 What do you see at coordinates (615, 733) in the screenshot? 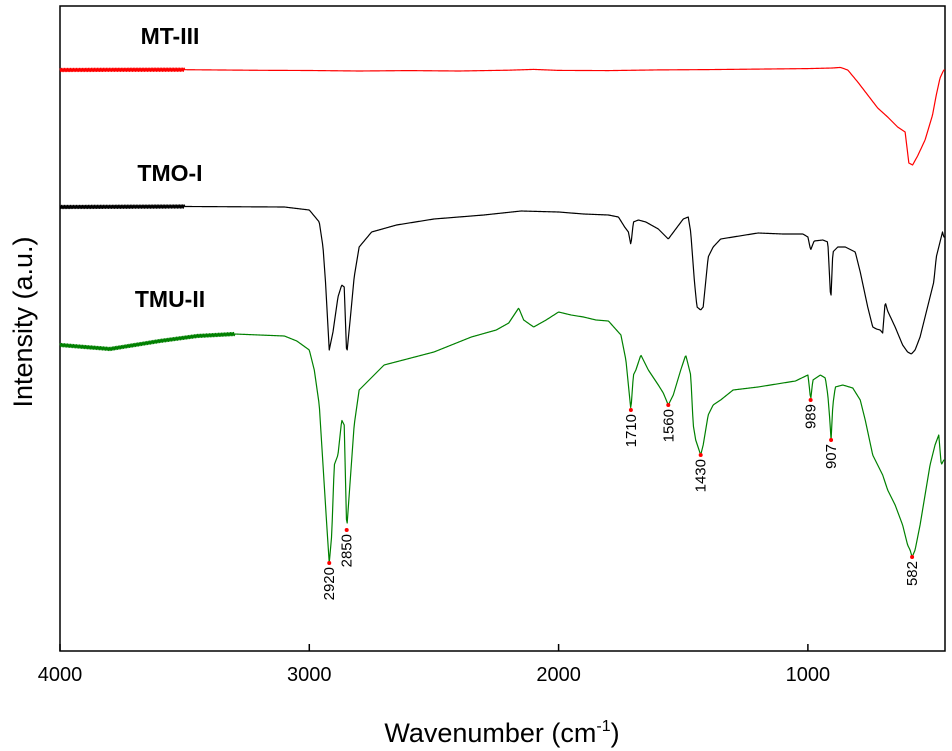
I see `x-axis-title-close: )` at bounding box center [615, 733].